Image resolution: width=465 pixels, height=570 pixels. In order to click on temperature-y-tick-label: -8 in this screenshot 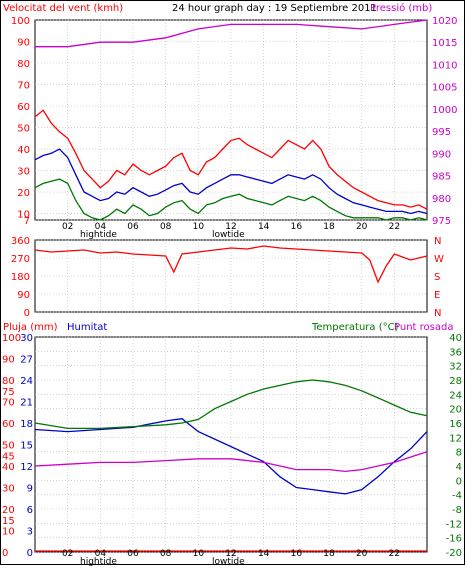, I will do `click(457, 510)`.